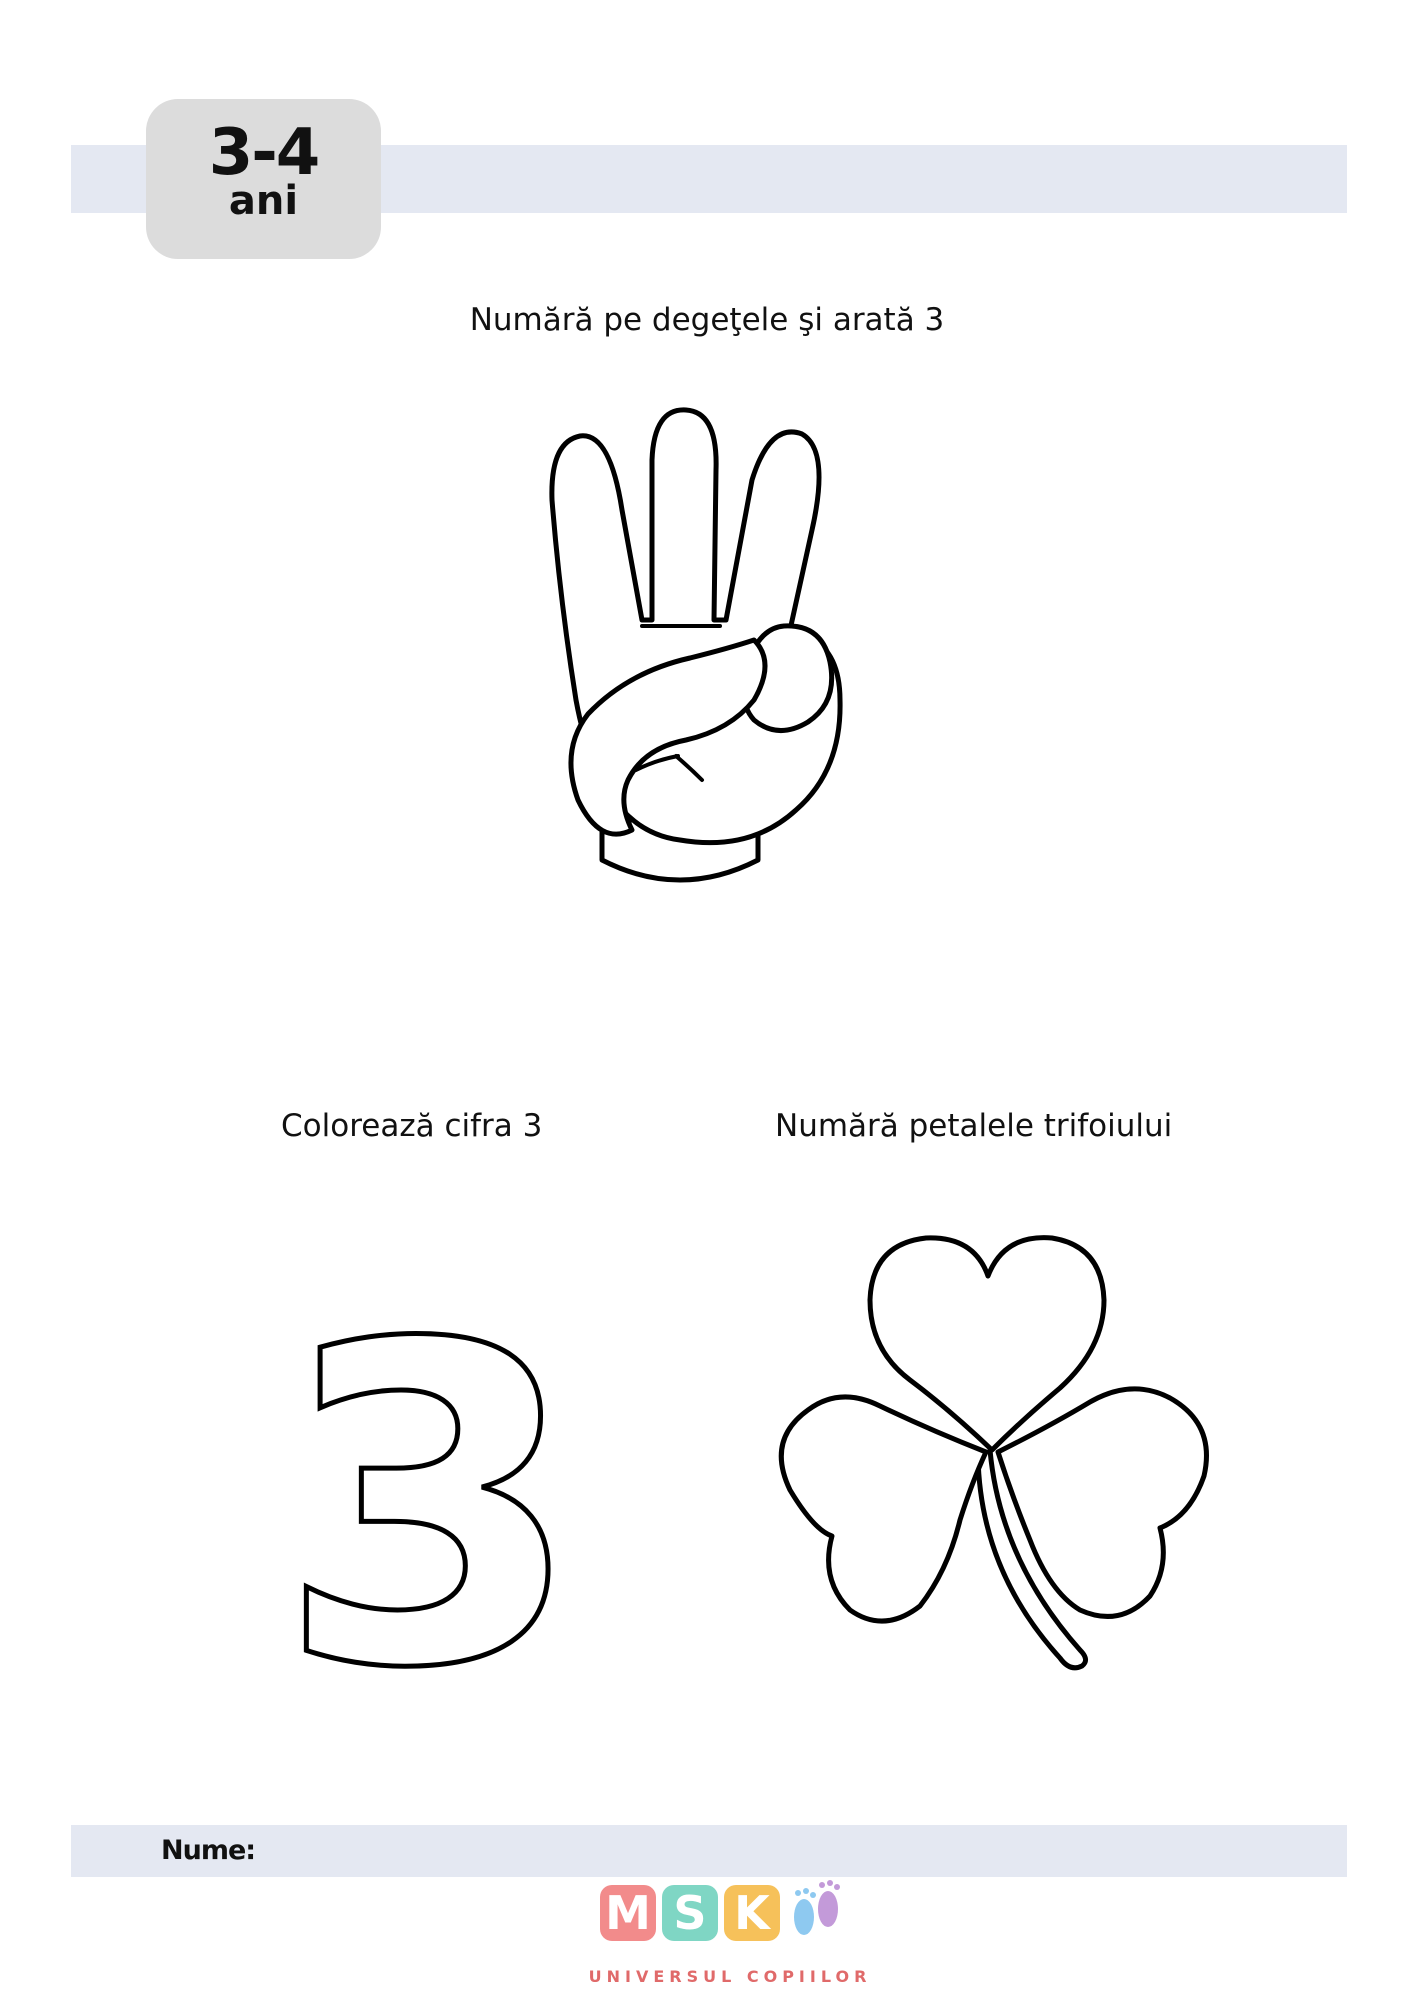 This screenshot has width=1414, height=2000. What do you see at coordinates (690, 1913) in the screenshot?
I see `logo-letter-s: S` at bounding box center [690, 1913].